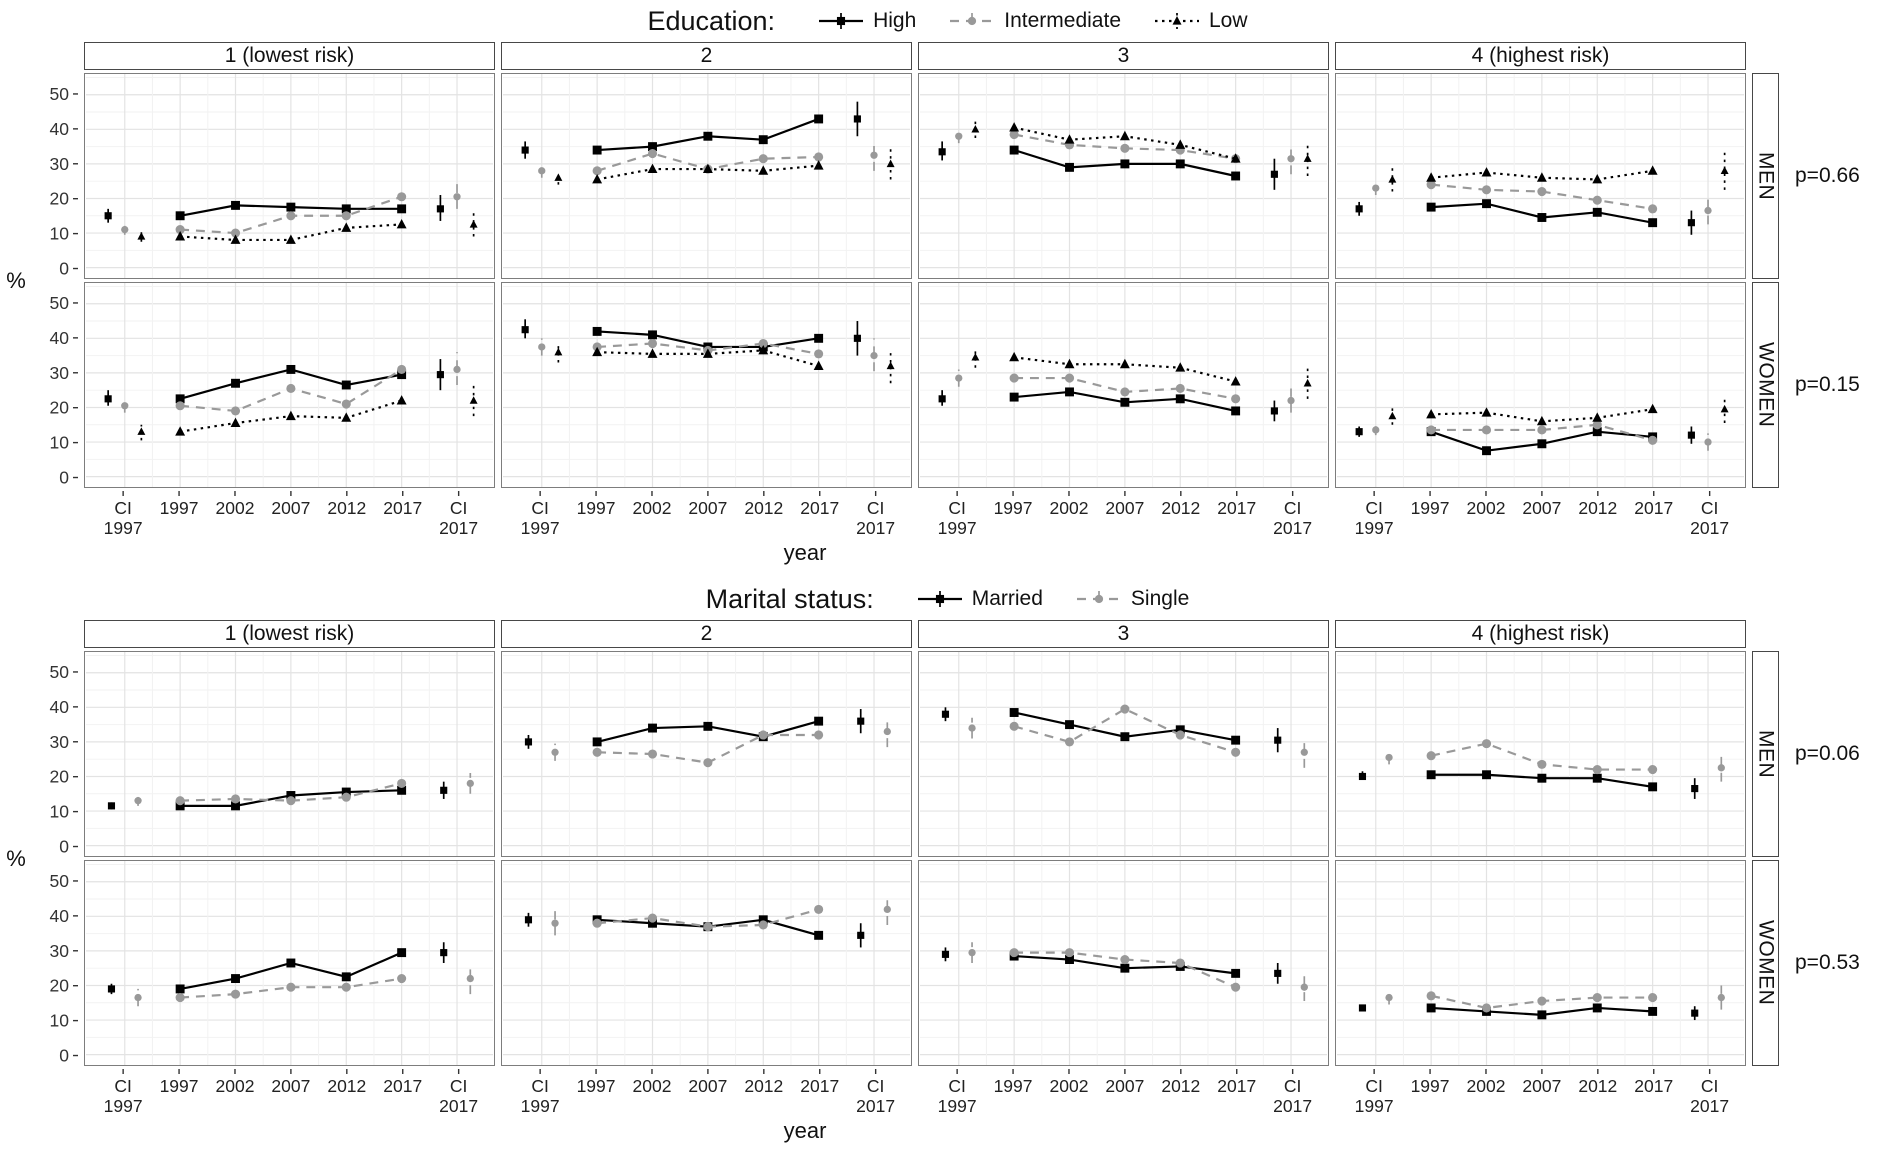  What do you see at coordinates (64, 269) in the screenshot?
I see `svg-text: 0` at bounding box center [64, 269].